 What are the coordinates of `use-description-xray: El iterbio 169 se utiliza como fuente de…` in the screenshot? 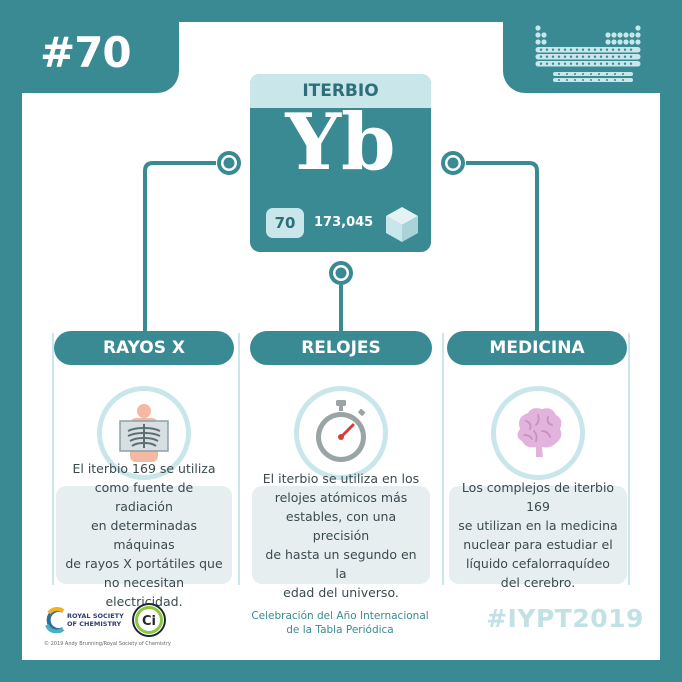 It's located at (144, 535).